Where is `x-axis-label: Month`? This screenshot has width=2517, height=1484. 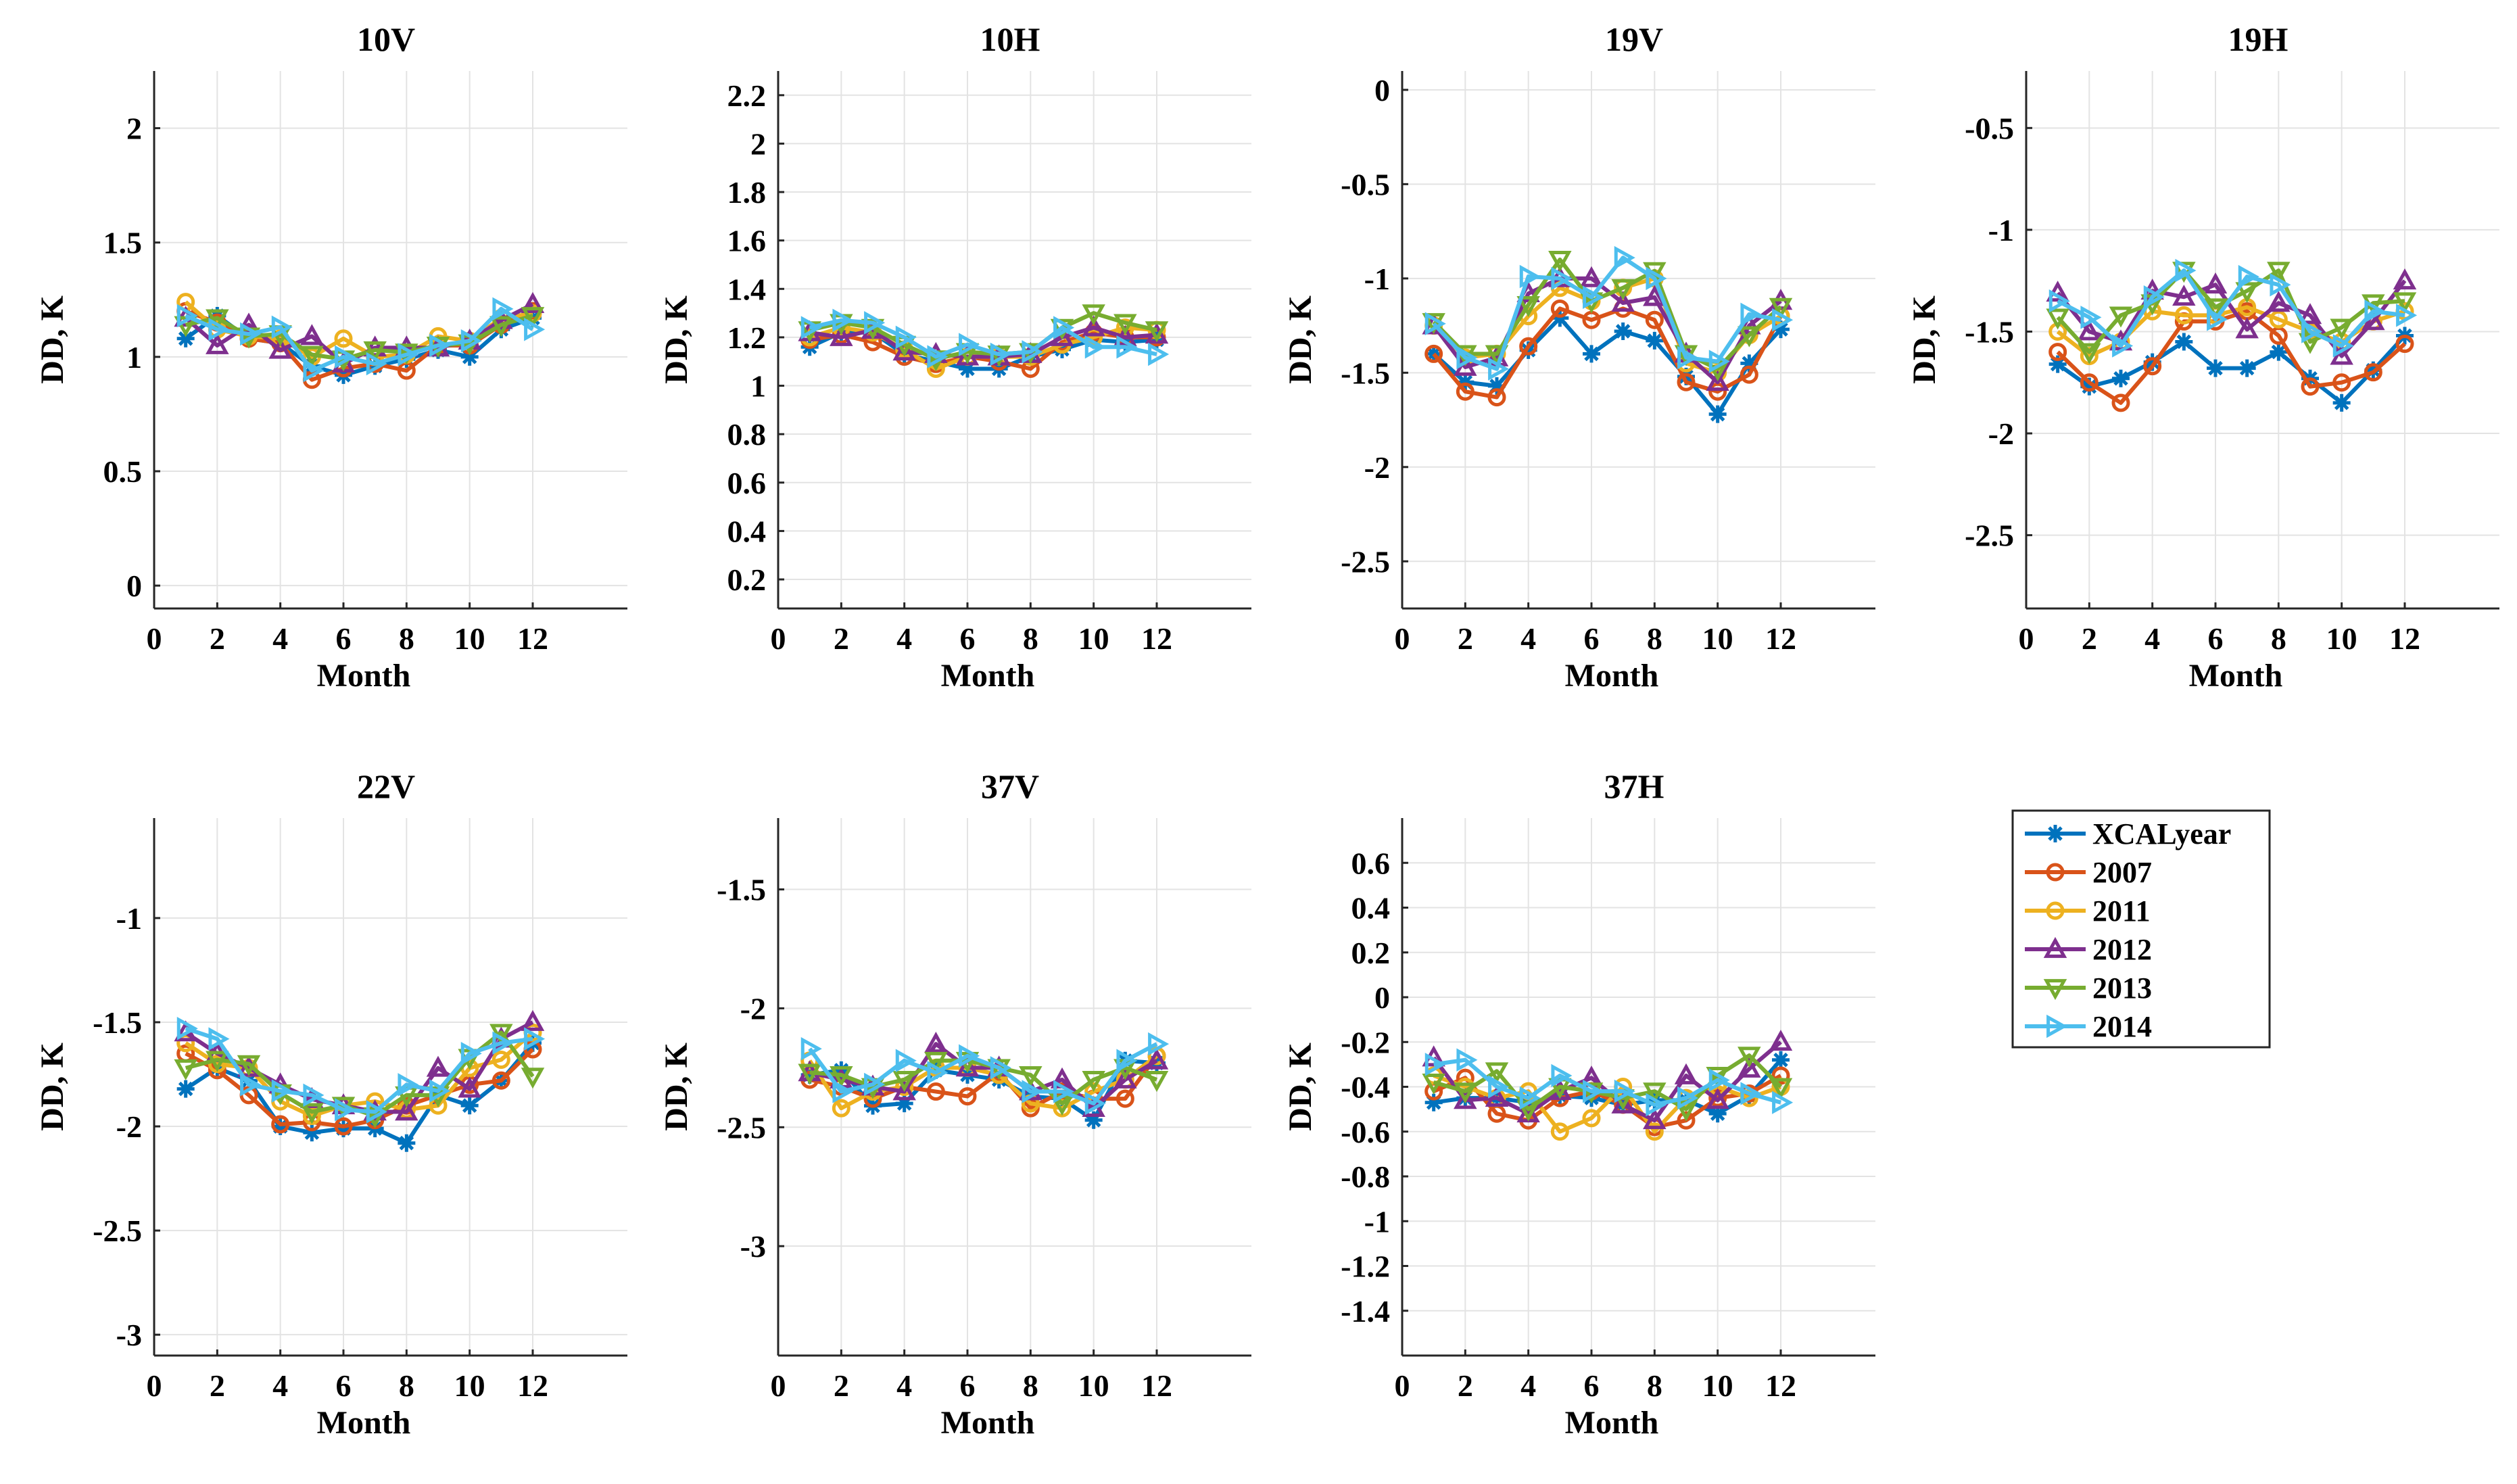
x-axis-label: Month is located at coordinates (1612, 1423).